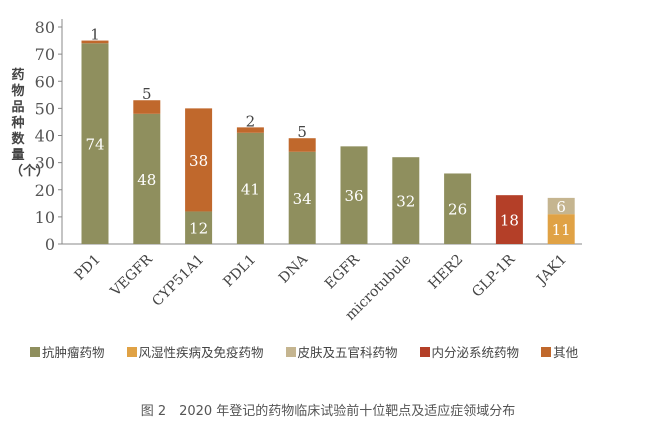  Describe the element at coordinates (347, 352) in the screenshot. I see `legend-label: 皮肤及五官科药物` at that location.